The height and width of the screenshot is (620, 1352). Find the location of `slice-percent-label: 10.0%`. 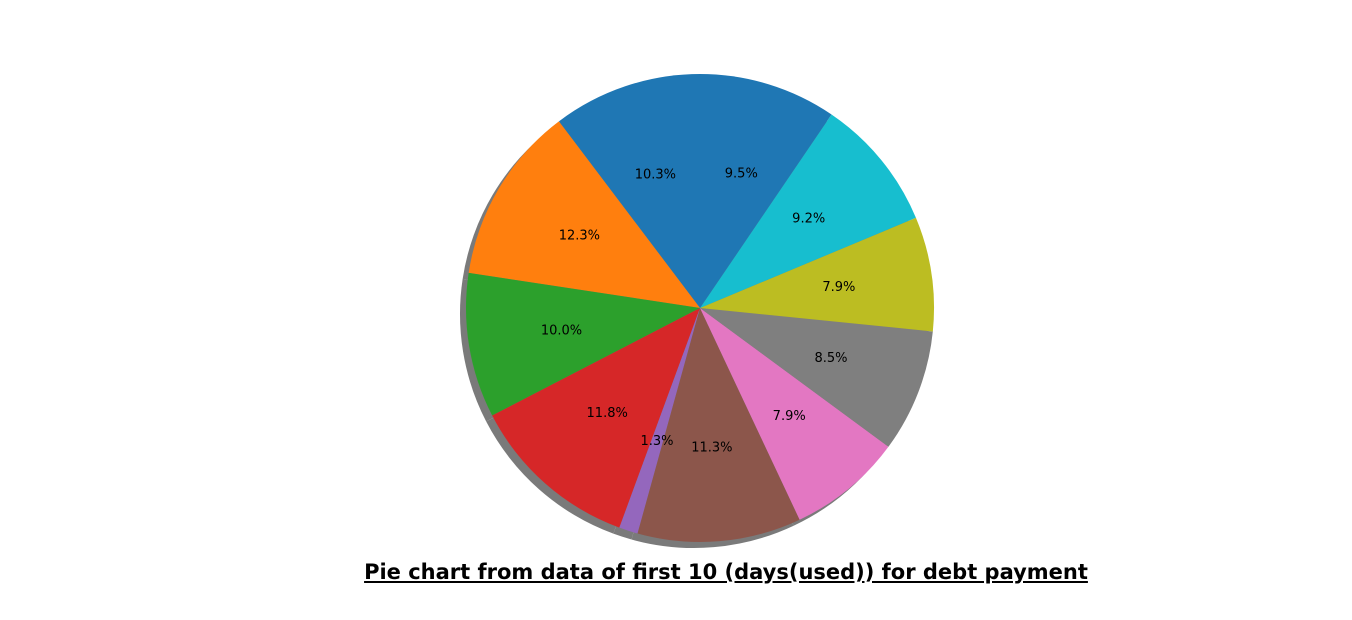

slice-percent-label: 10.0% is located at coordinates (561, 330).